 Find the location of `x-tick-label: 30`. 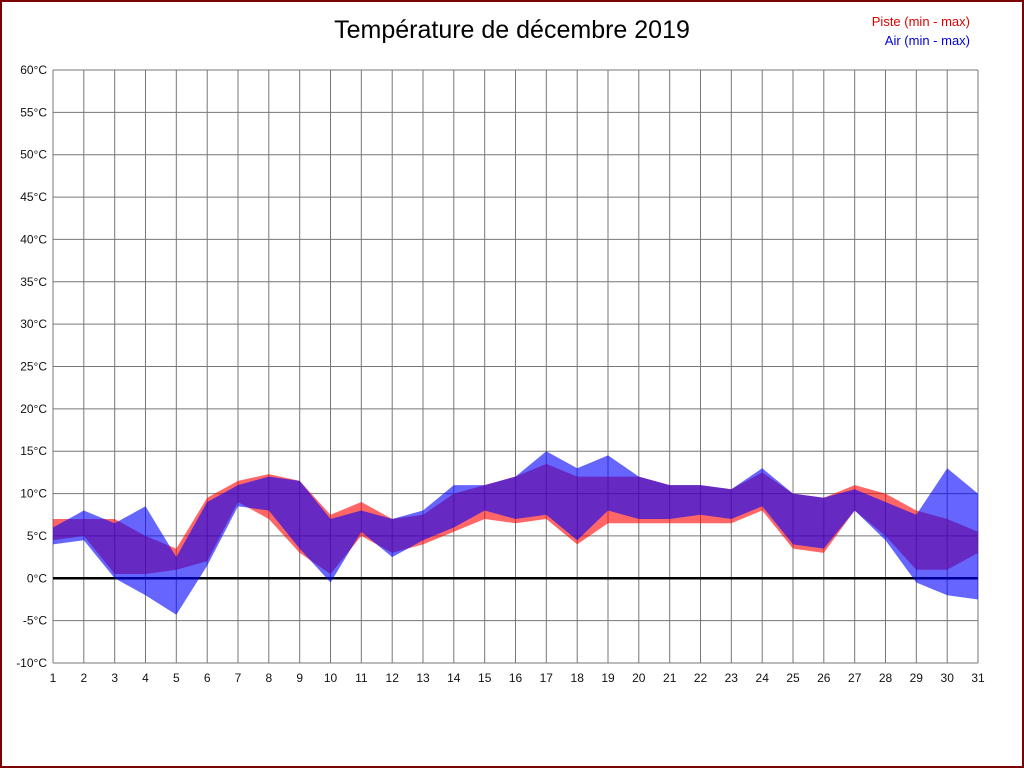

x-tick-label: 30 is located at coordinates (948, 678).